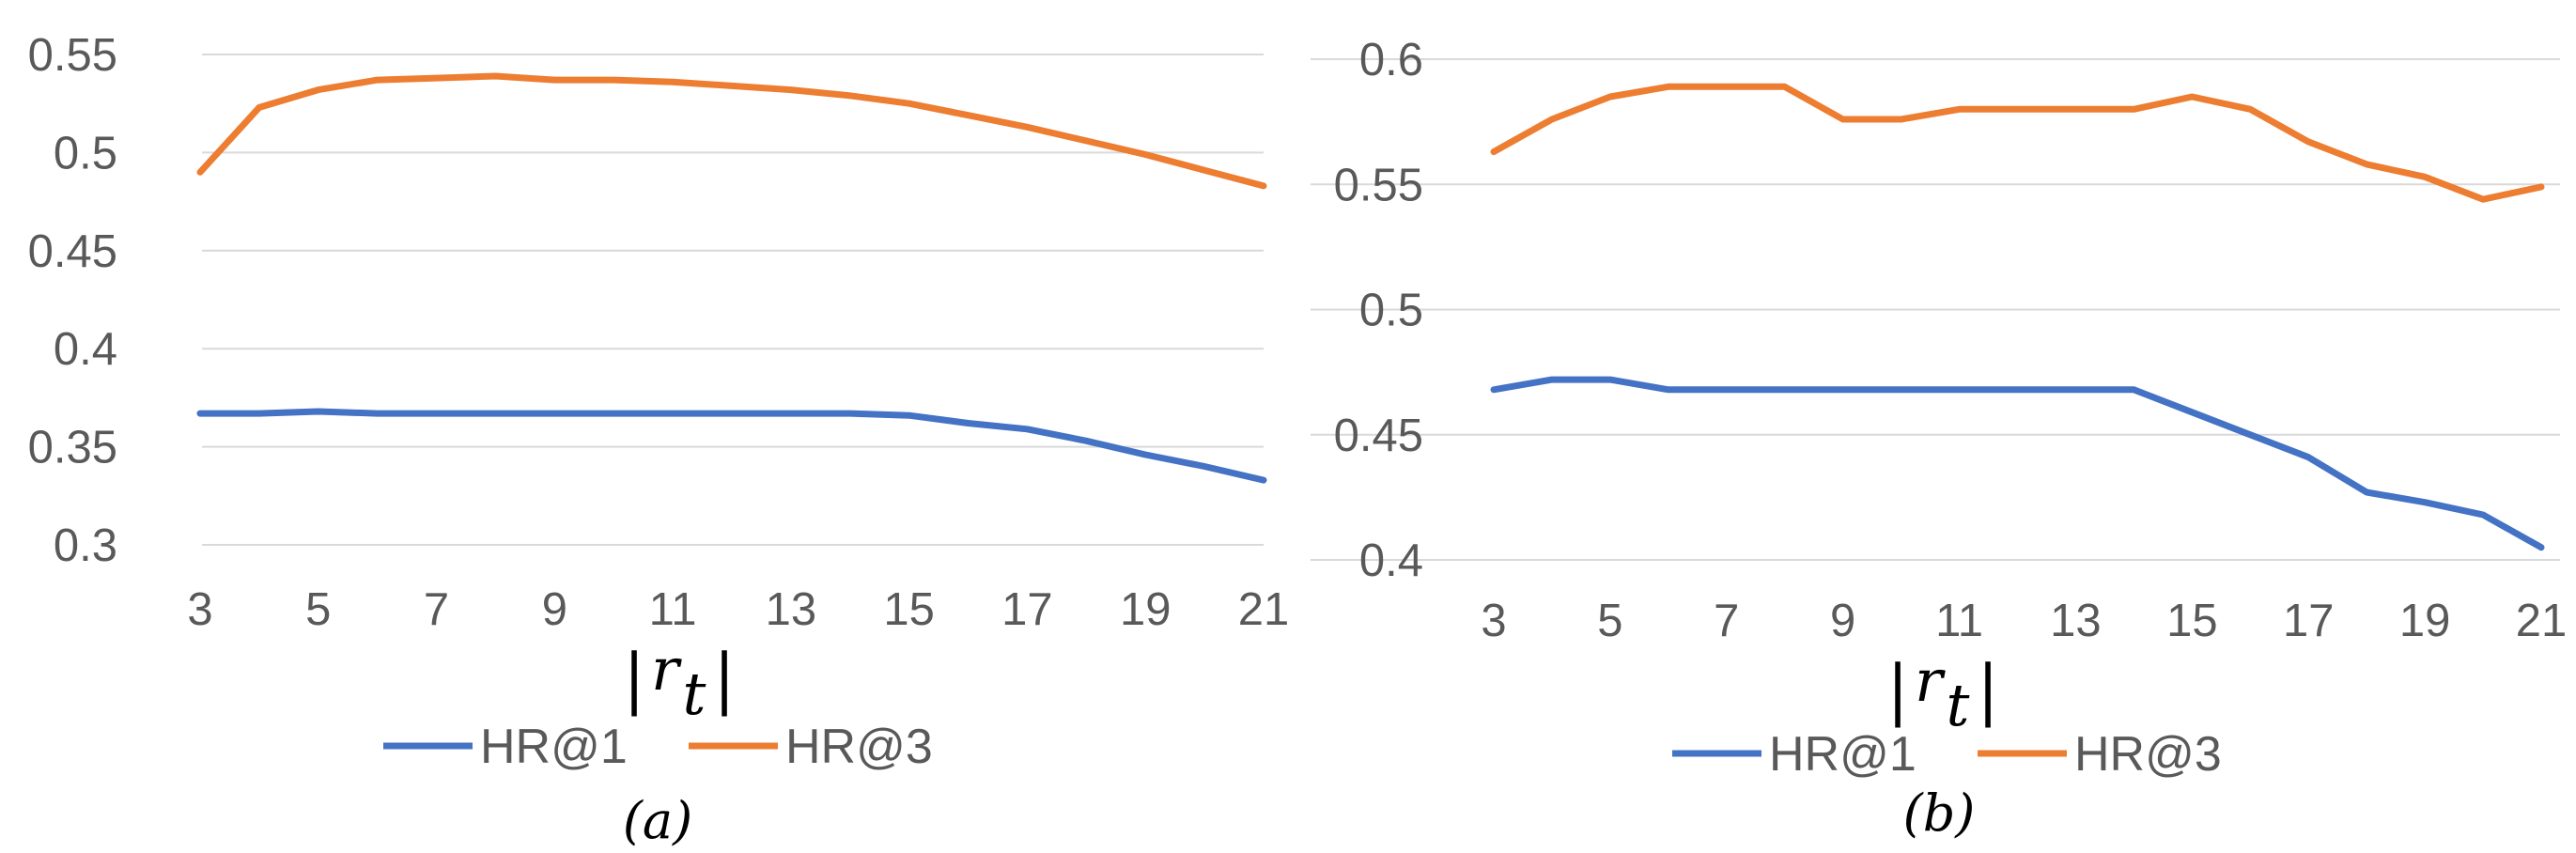 This screenshot has height=853, width=2576. What do you see at coordinates (555, 609) in the screenshot?
I see `x-tick-label-a: 9` at bounding box center [555, 609].